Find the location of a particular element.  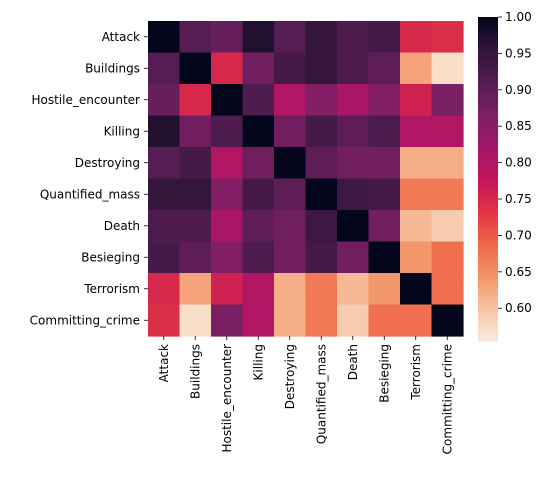

colorbar-tick-label: 0.85 is located at coordinates (518, 126).